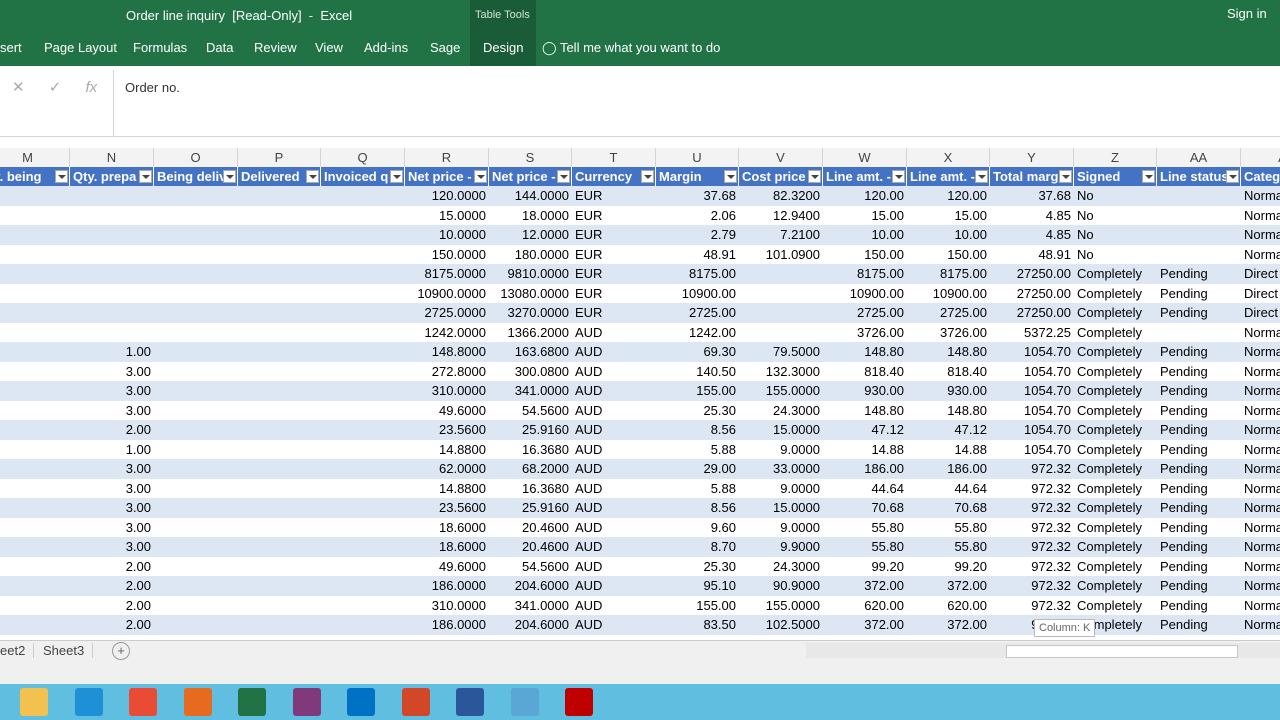 The image size is (1280, 720). Describe the element at coordinates (545, 449) in the screenshot. I see `cell: 16.3680` at that location.